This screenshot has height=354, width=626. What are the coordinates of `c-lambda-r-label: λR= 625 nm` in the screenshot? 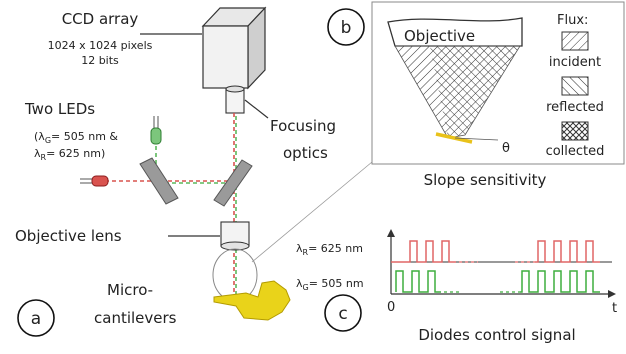 It's located at (329, 249).